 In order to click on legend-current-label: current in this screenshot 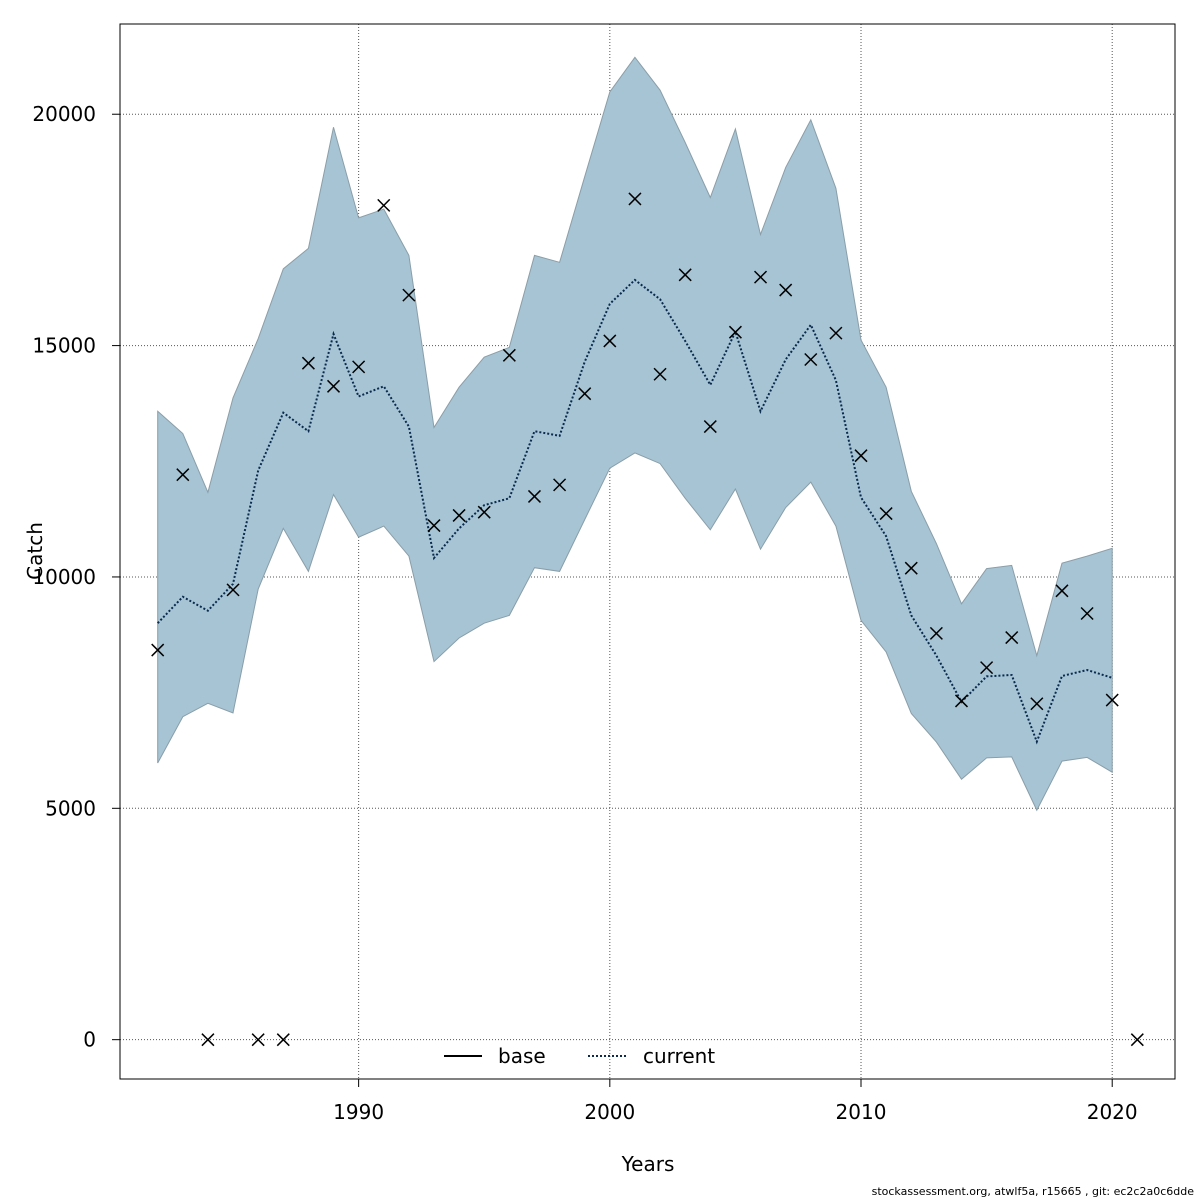, I will do `click(679, 1056)`.